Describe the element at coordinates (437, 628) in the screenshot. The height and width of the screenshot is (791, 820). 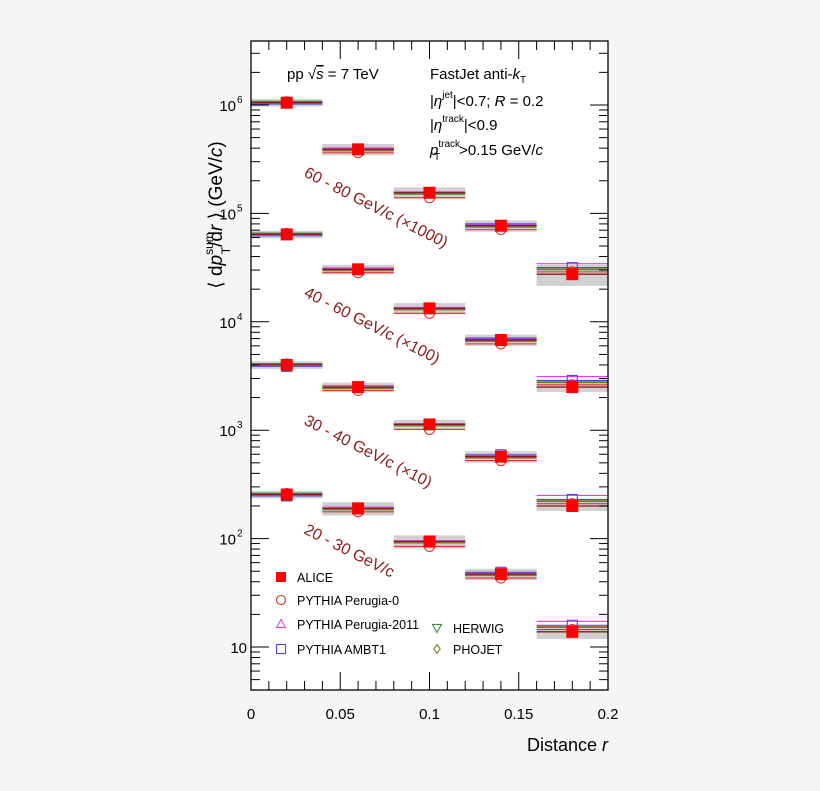
I see `triangle-down-marker` at that location.